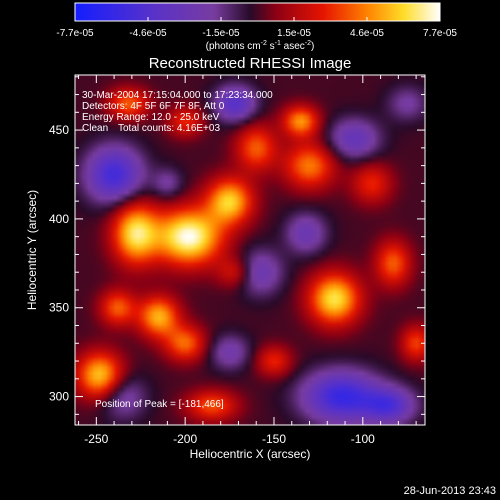 The height and width of the screenshot is (500, 500). I want to click on y-axis-tick-labels: 300 350 400 450, so click(59, 263).